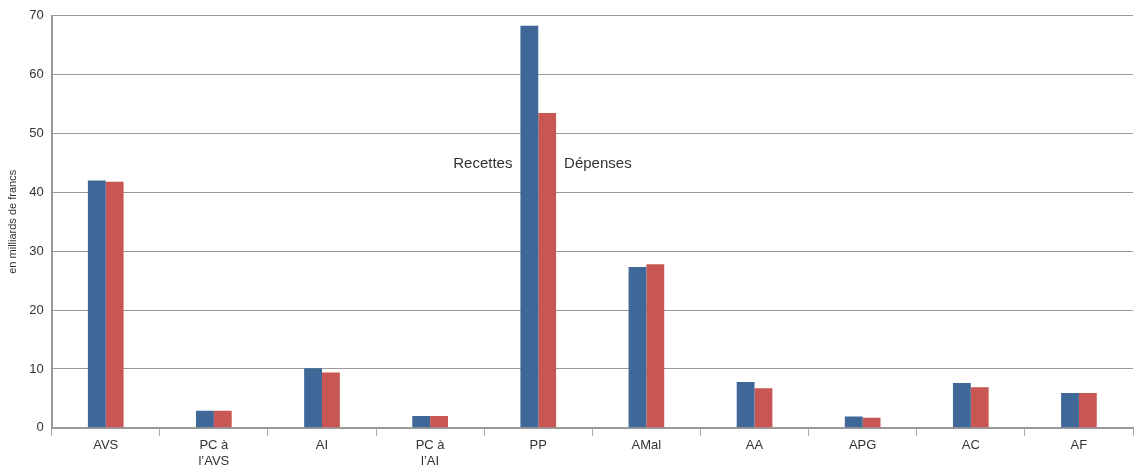  What do you see at coordinates (36, 191) in the screenshot?
I see `y-tick-label: 40` at bounding box center [36, 191].